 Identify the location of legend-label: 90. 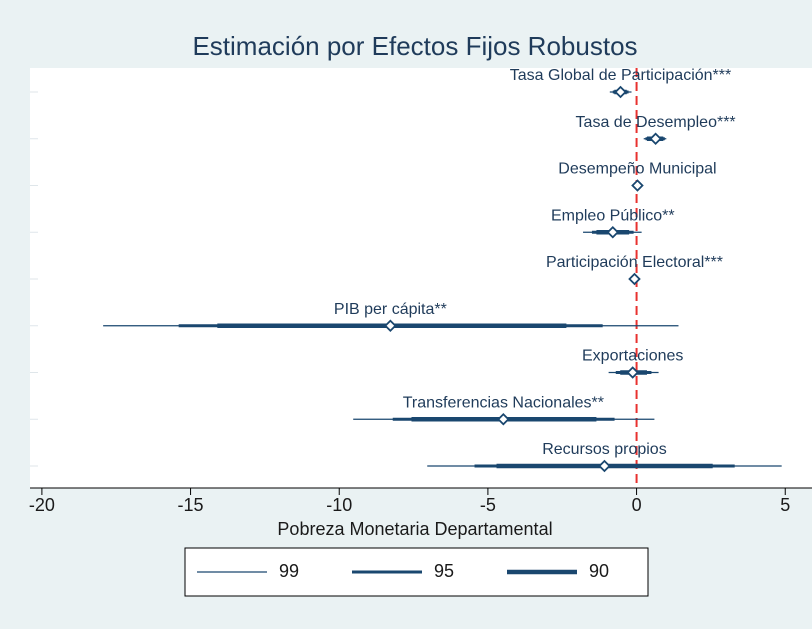
(599, 571).